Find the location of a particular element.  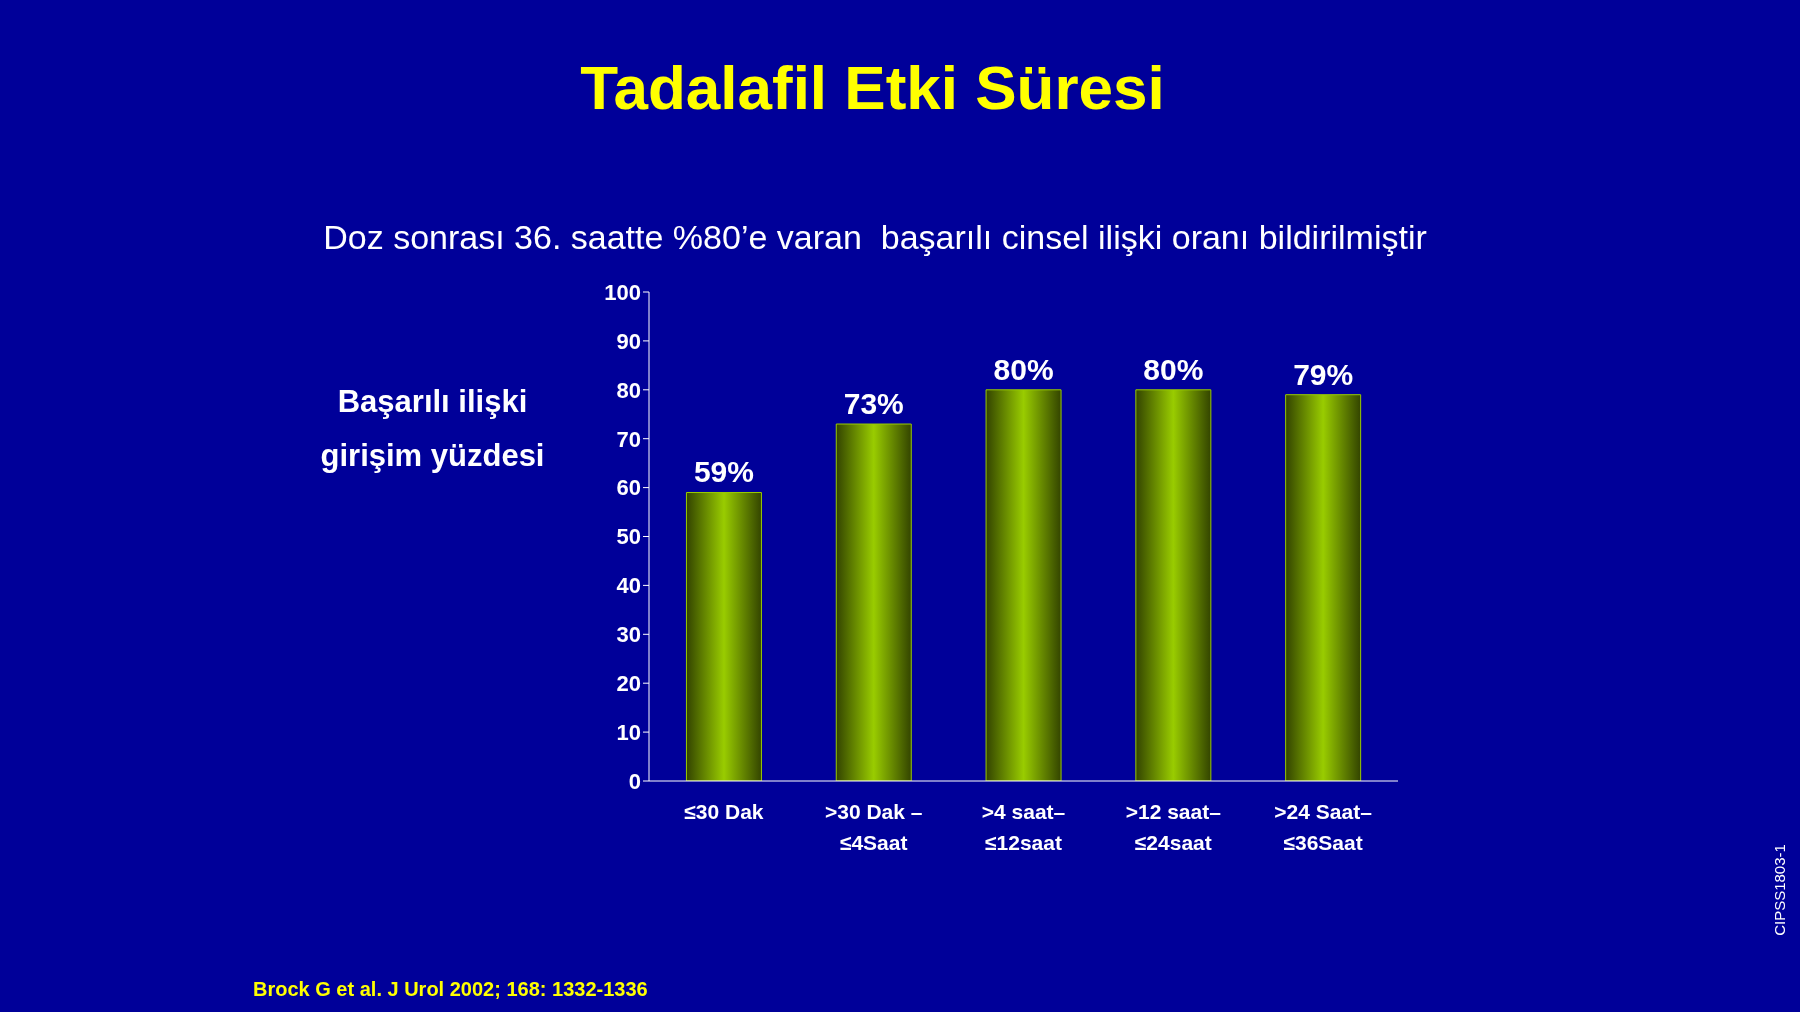

y-tick-label: 60 is located at coordinates (628, 488).